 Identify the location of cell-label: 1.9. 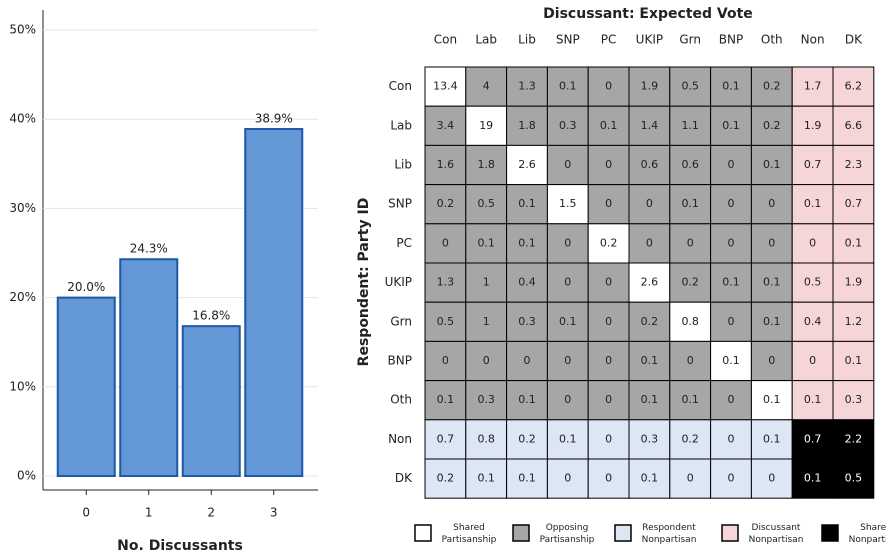
(854, 282).